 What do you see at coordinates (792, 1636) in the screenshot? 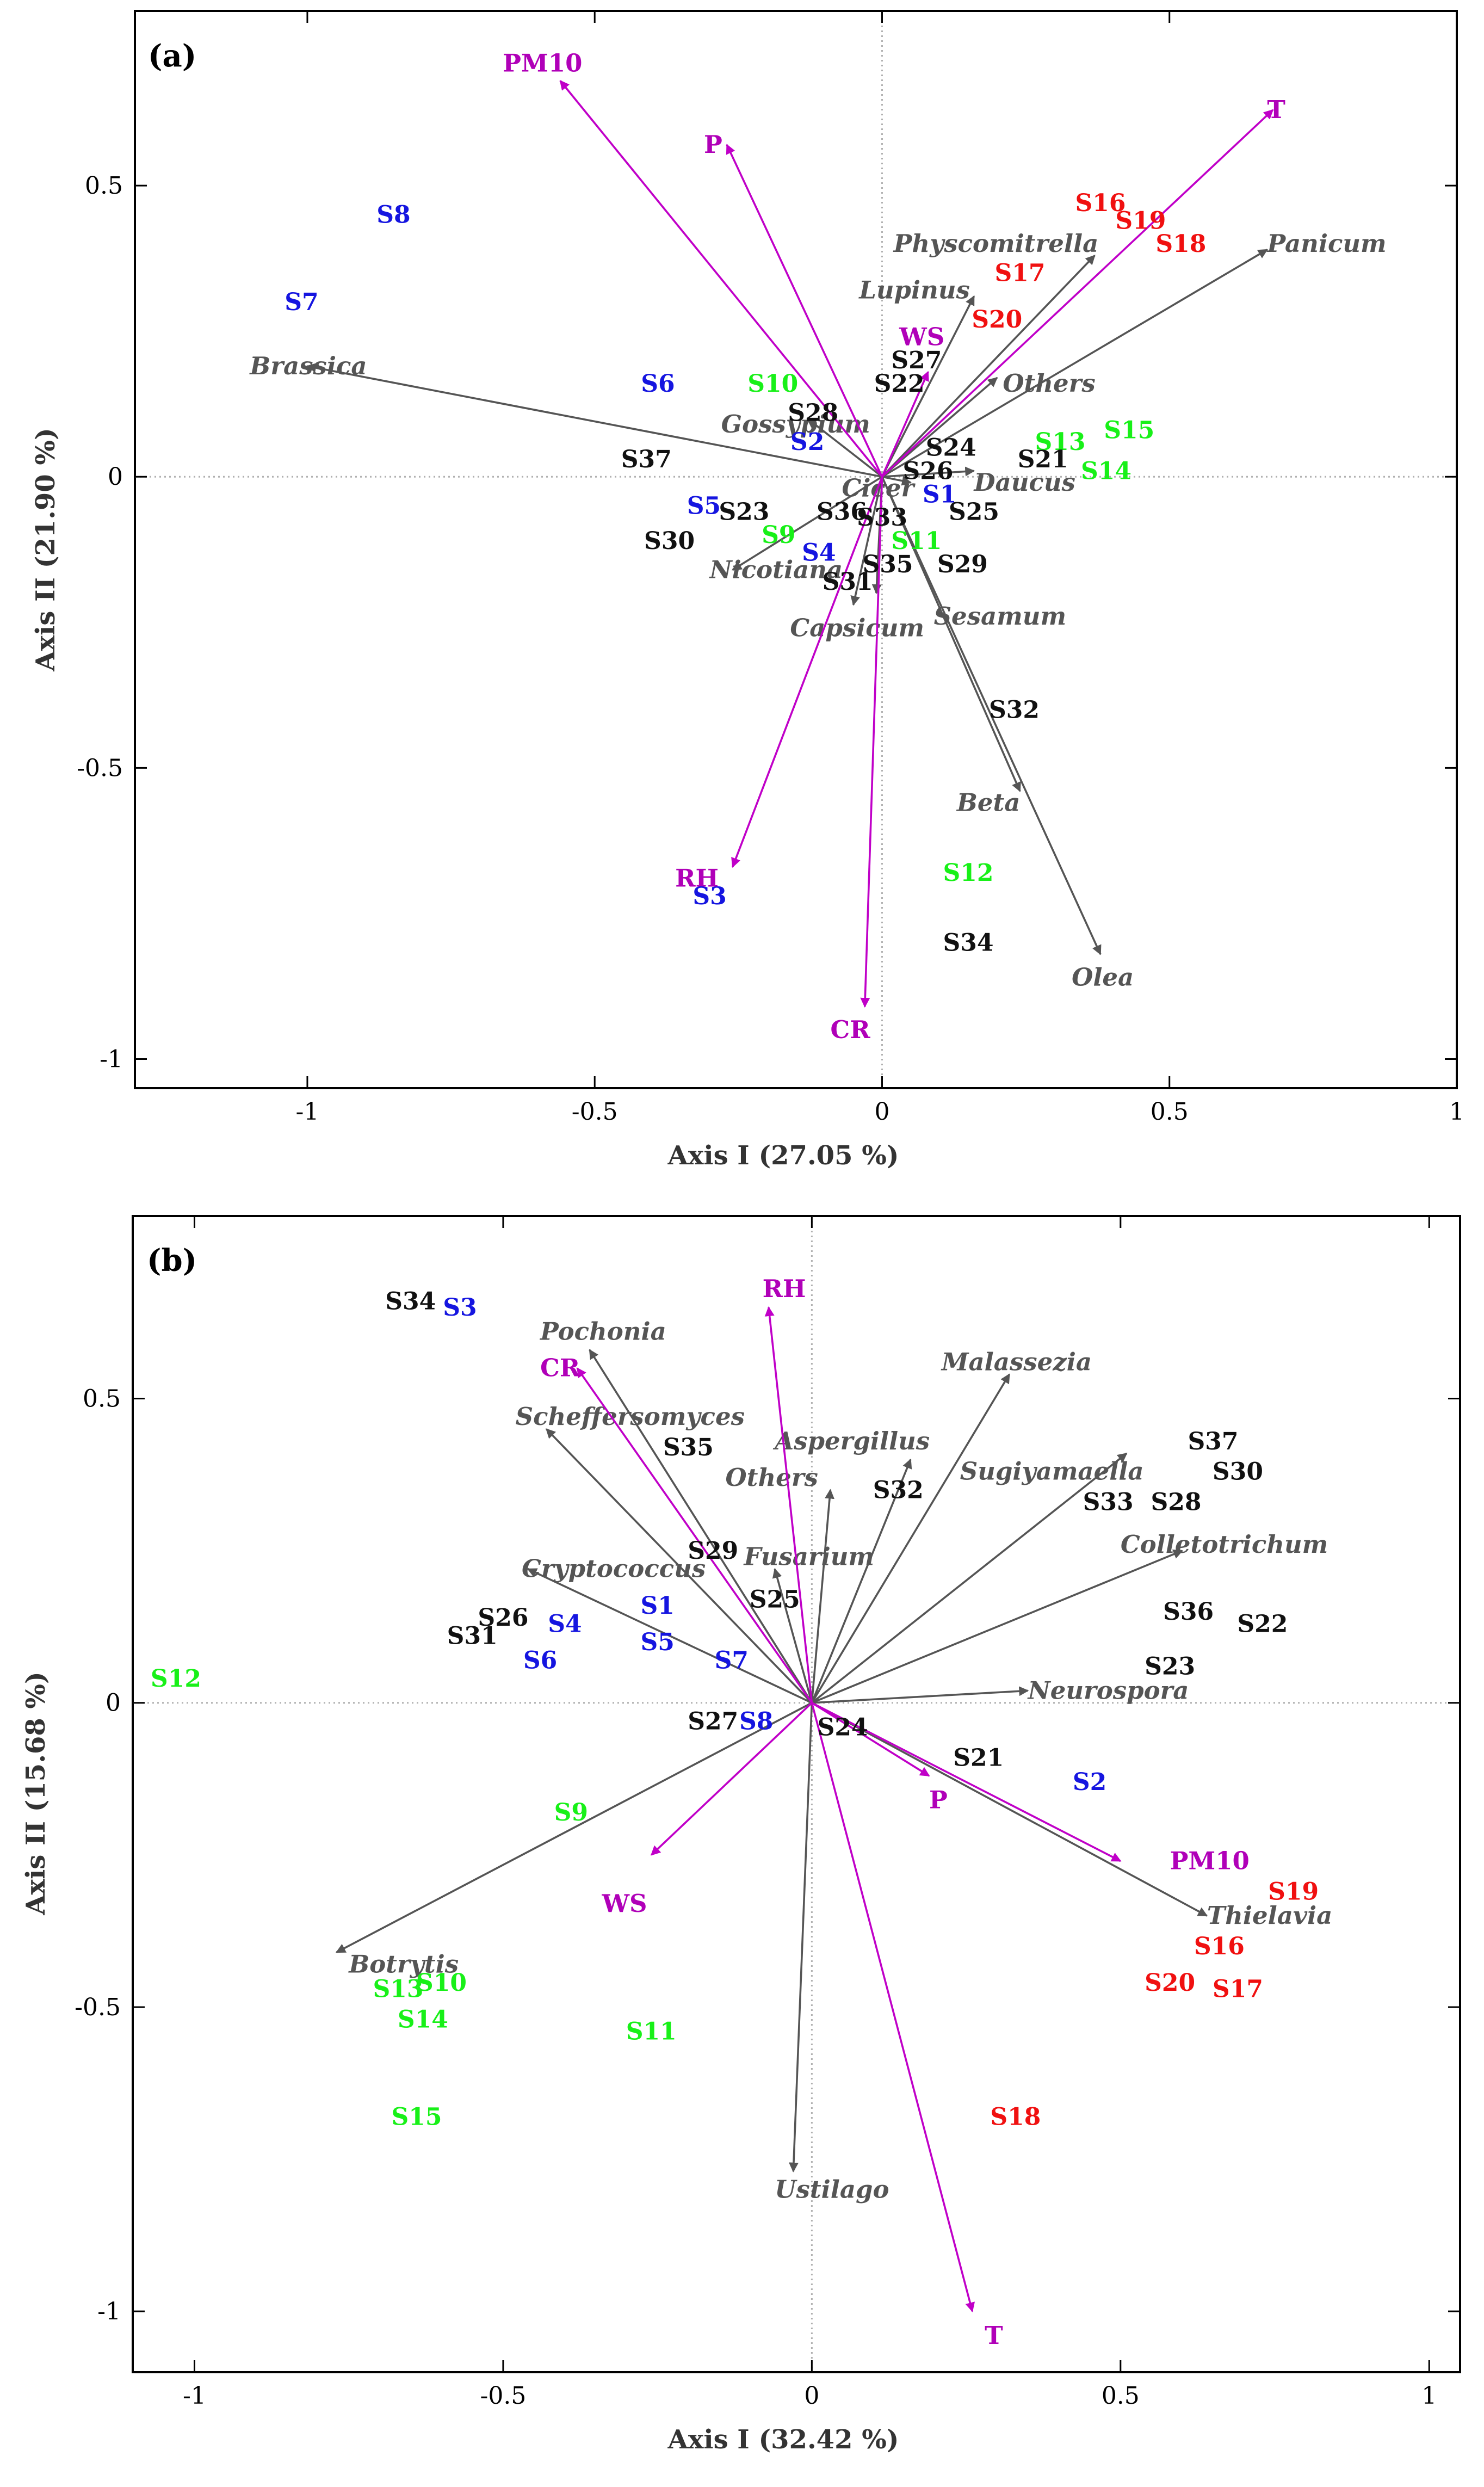
I see `genus-vector-fusarium` at bounding box center [792, 1636].